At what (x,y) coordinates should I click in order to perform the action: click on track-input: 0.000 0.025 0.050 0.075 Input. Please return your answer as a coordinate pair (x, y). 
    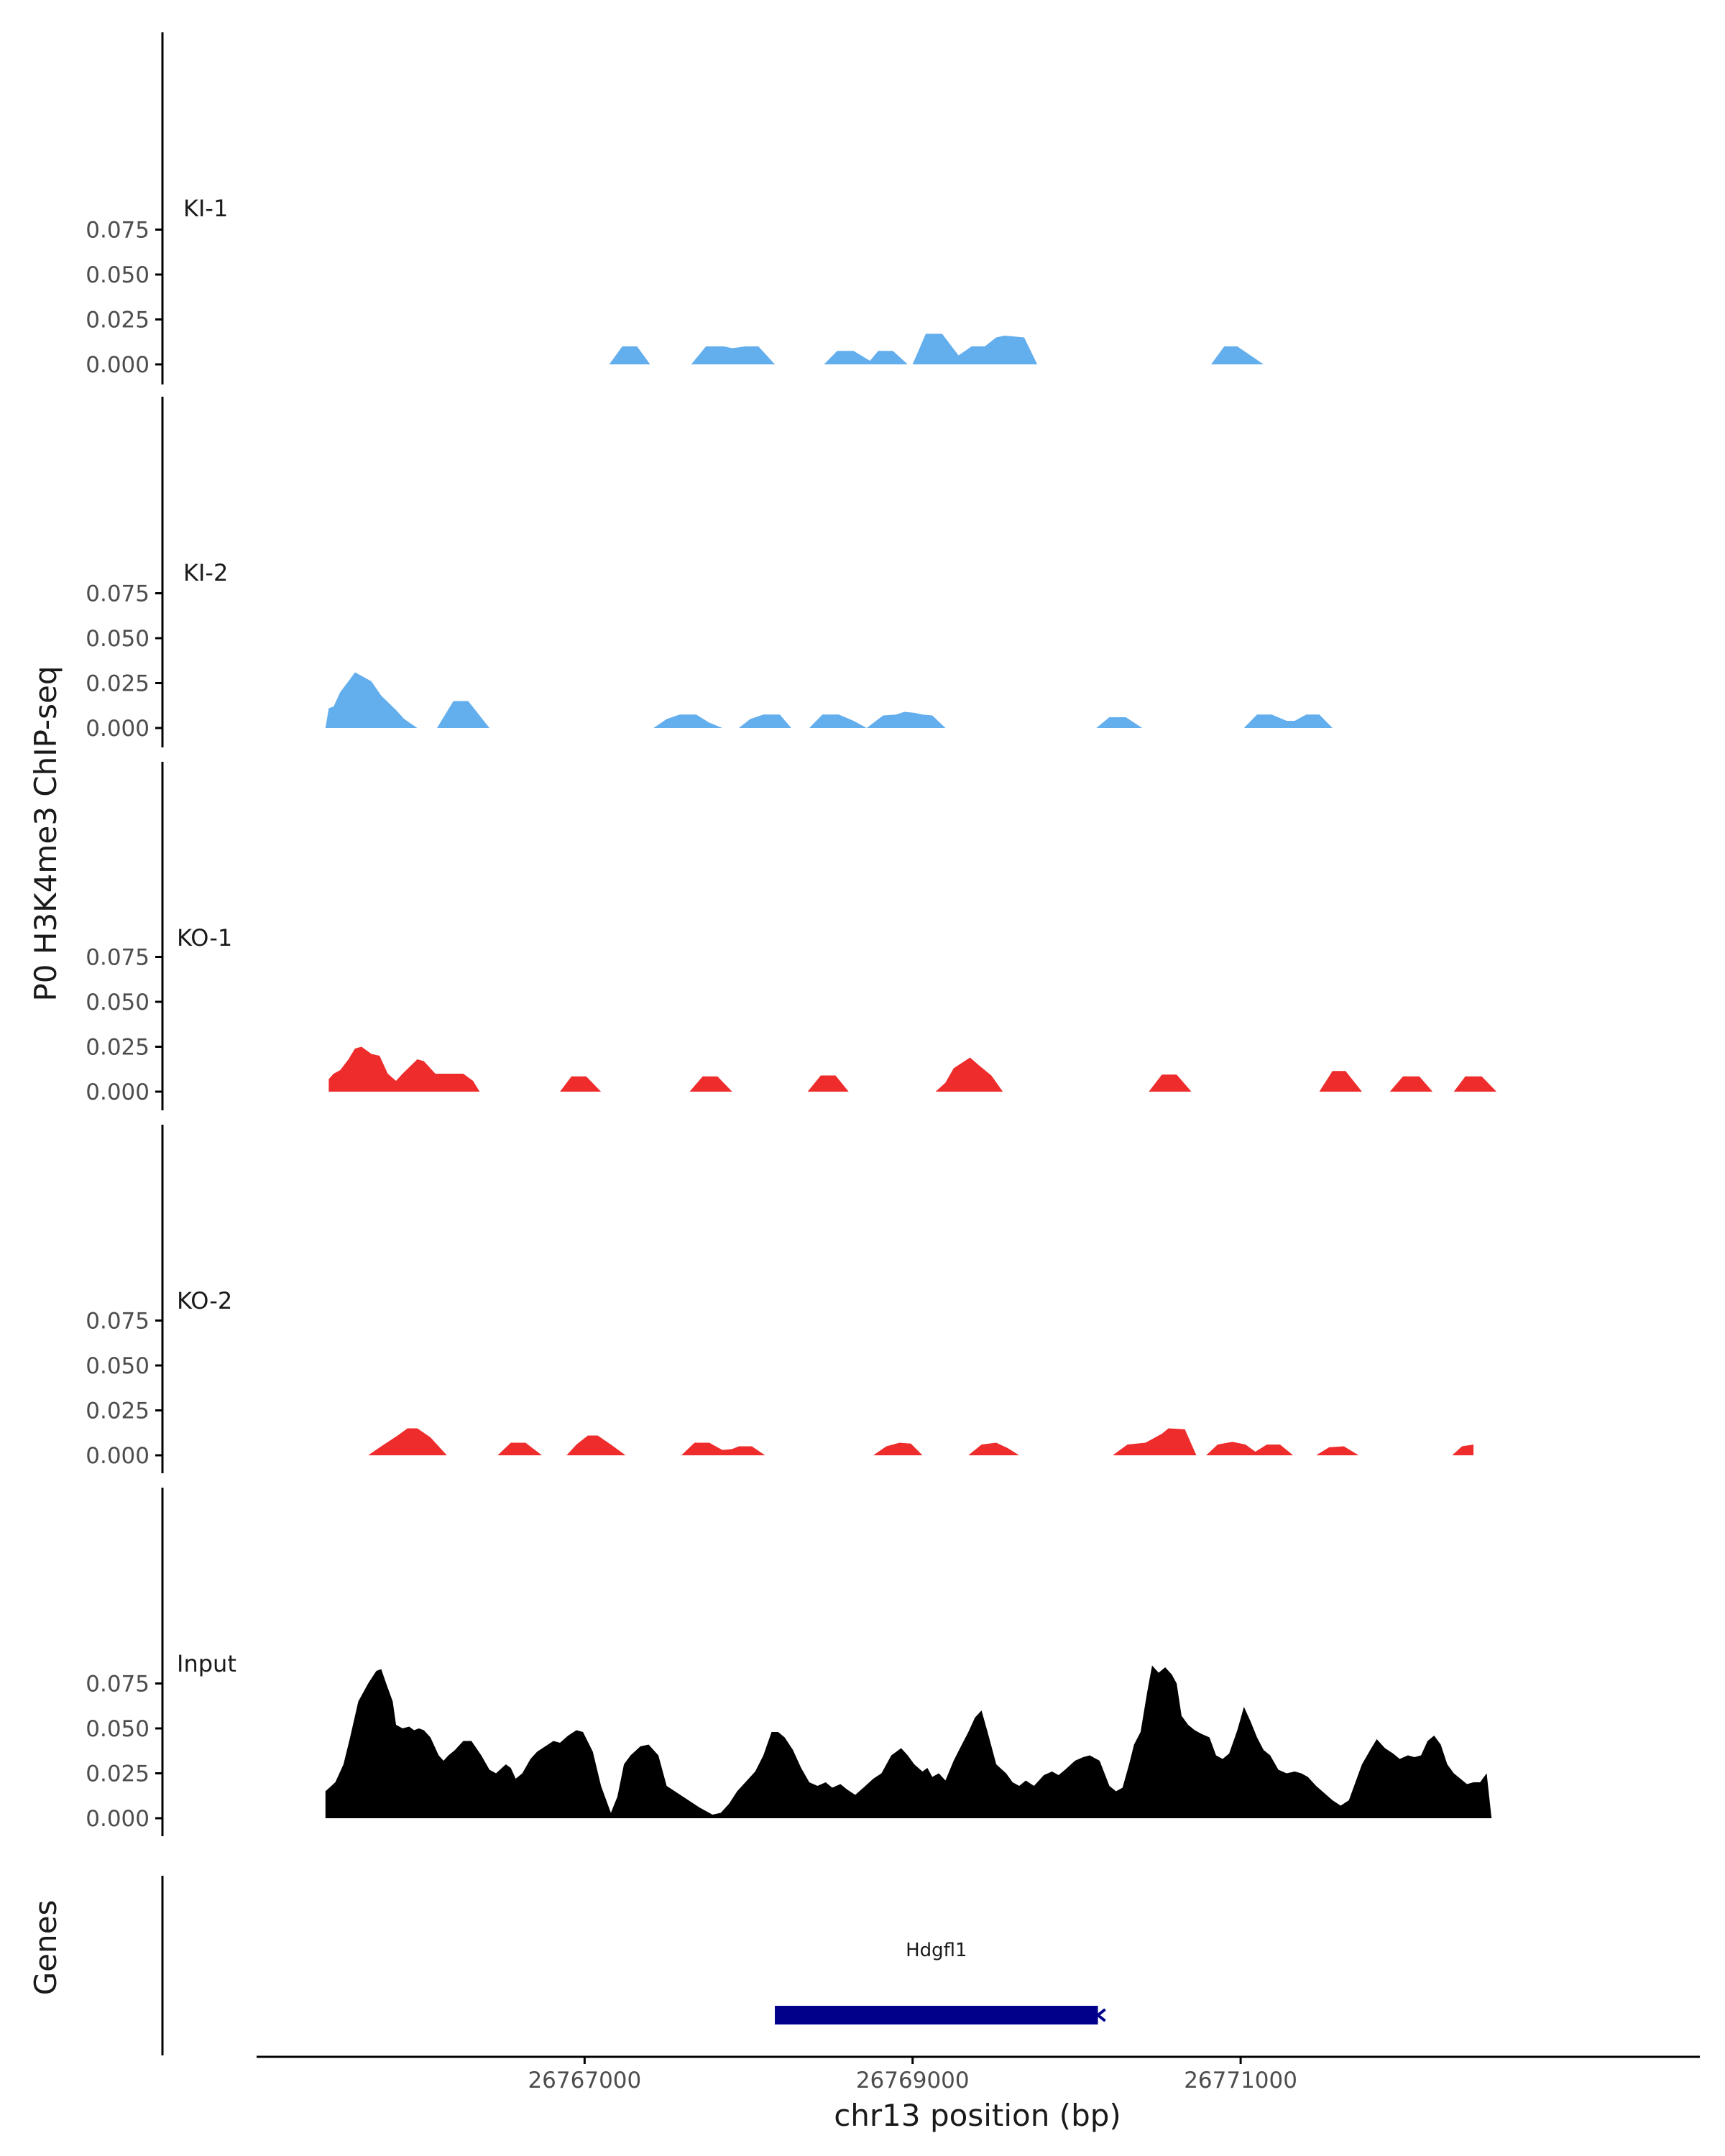
    Looking at the image, I should click on (789, 1662).